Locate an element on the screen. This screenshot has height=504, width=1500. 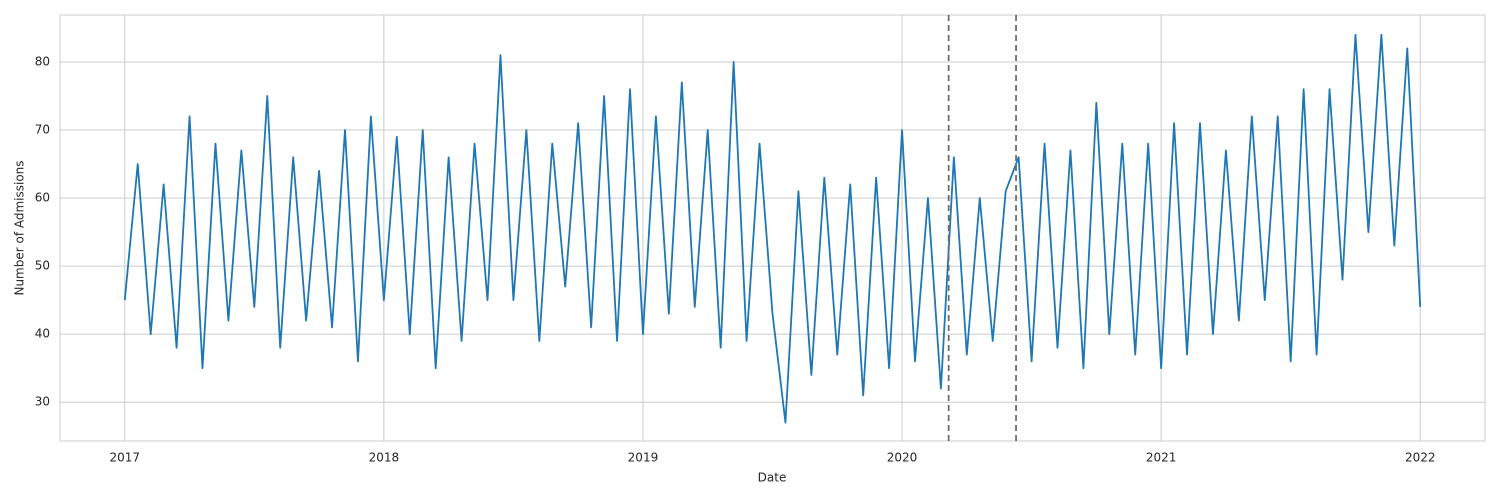
y-tick-label: 50 is located at coordinates (42, 266).